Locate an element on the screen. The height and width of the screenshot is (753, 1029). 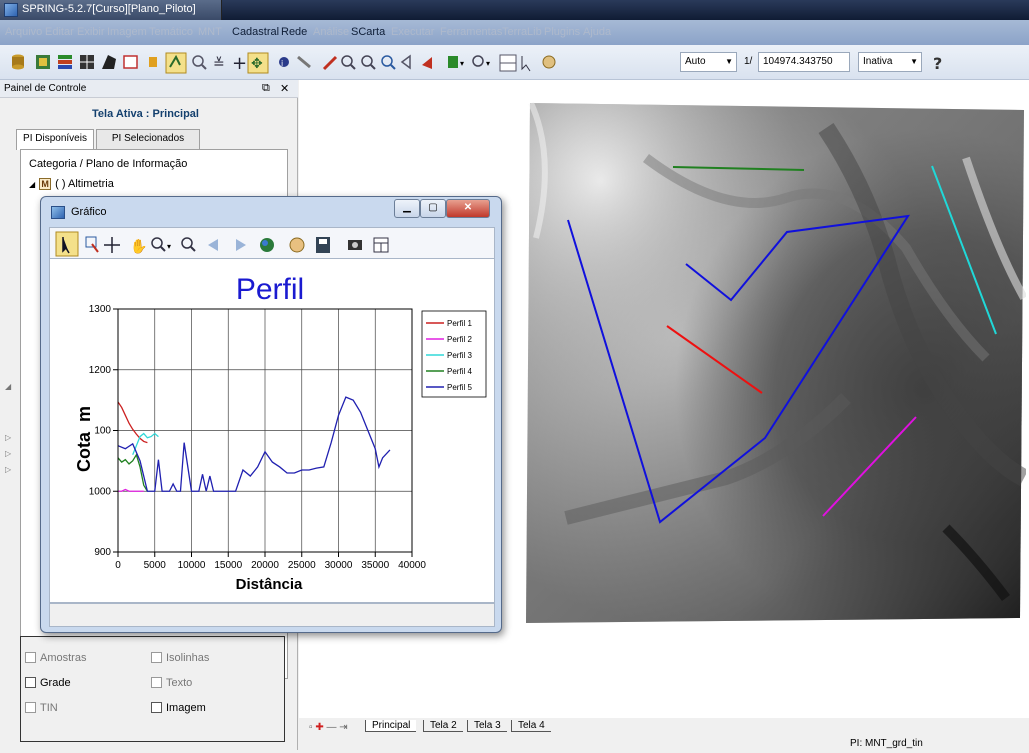
float-icon: ⧉ is located at coordinates (266, 88).